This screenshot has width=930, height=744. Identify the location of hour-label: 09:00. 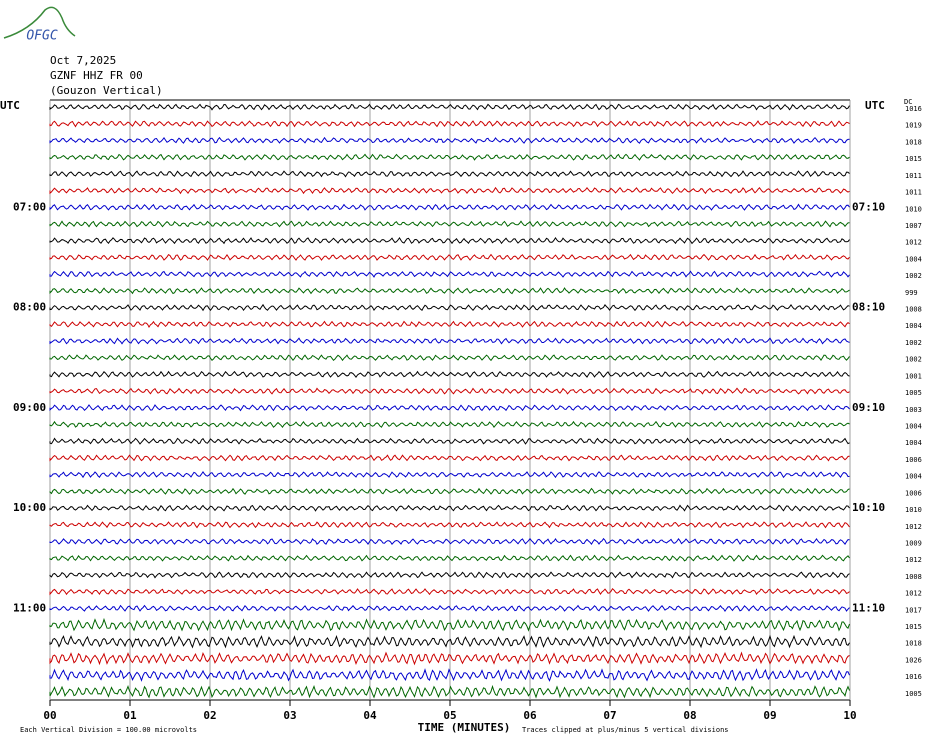
(29, 407).